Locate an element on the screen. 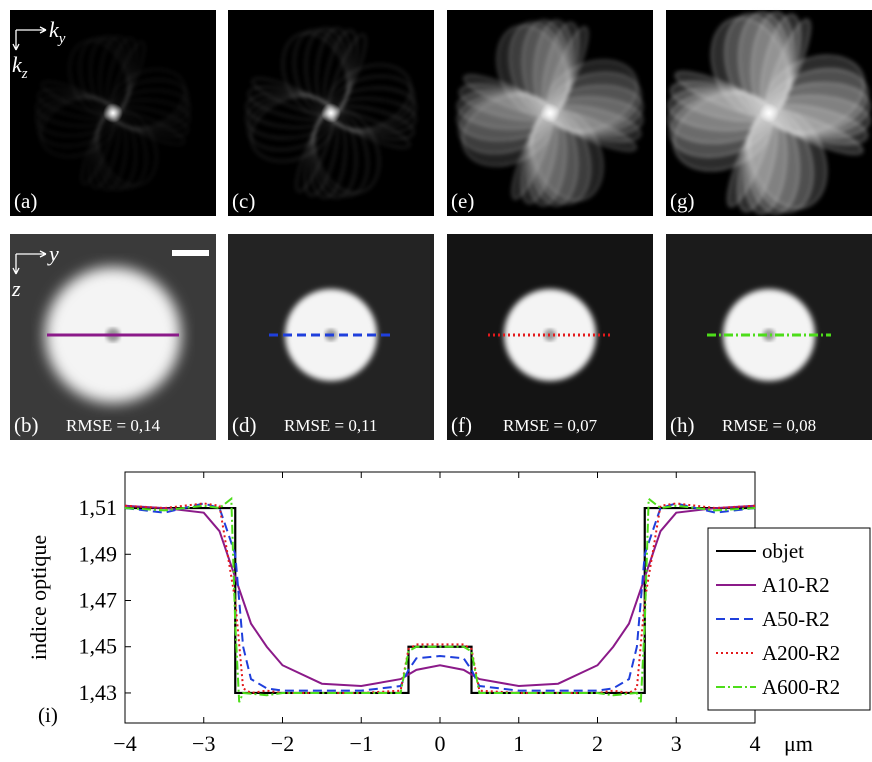 The width and height of the screenshot is (872, 762). panel-label: (f) is located at coordinates (461, 425).